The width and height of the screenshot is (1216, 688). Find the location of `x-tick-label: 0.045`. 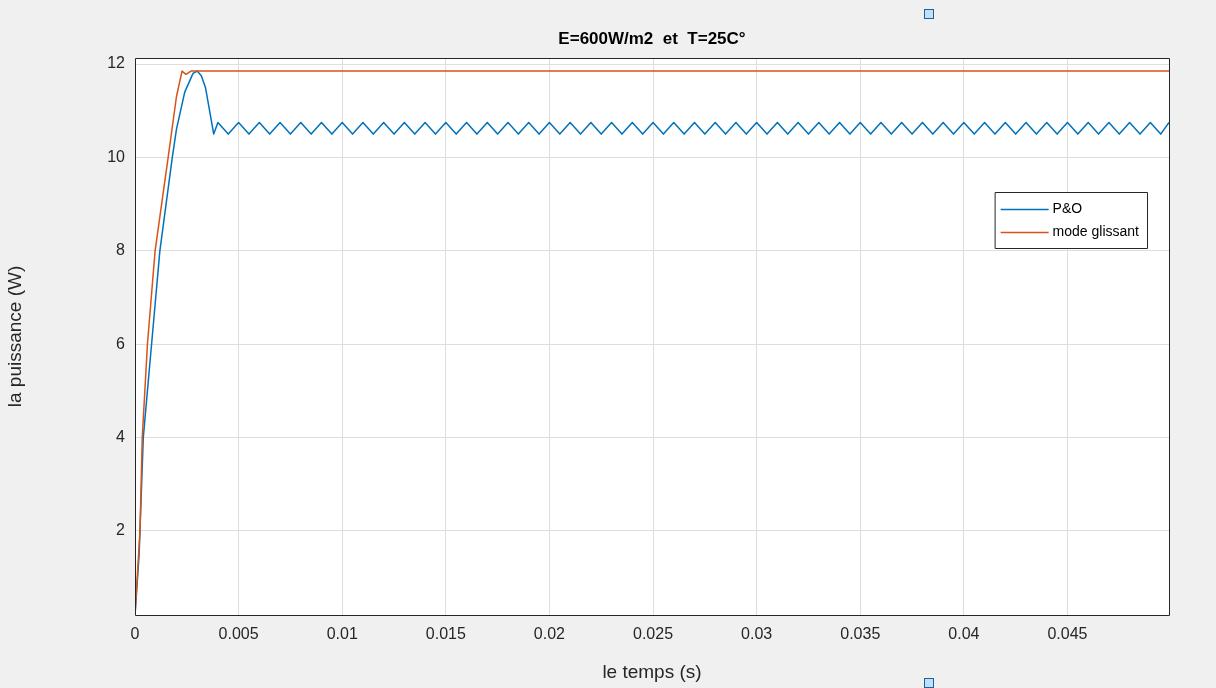

x-tick-label: 0.045 is located at coordinates (1067, 634).